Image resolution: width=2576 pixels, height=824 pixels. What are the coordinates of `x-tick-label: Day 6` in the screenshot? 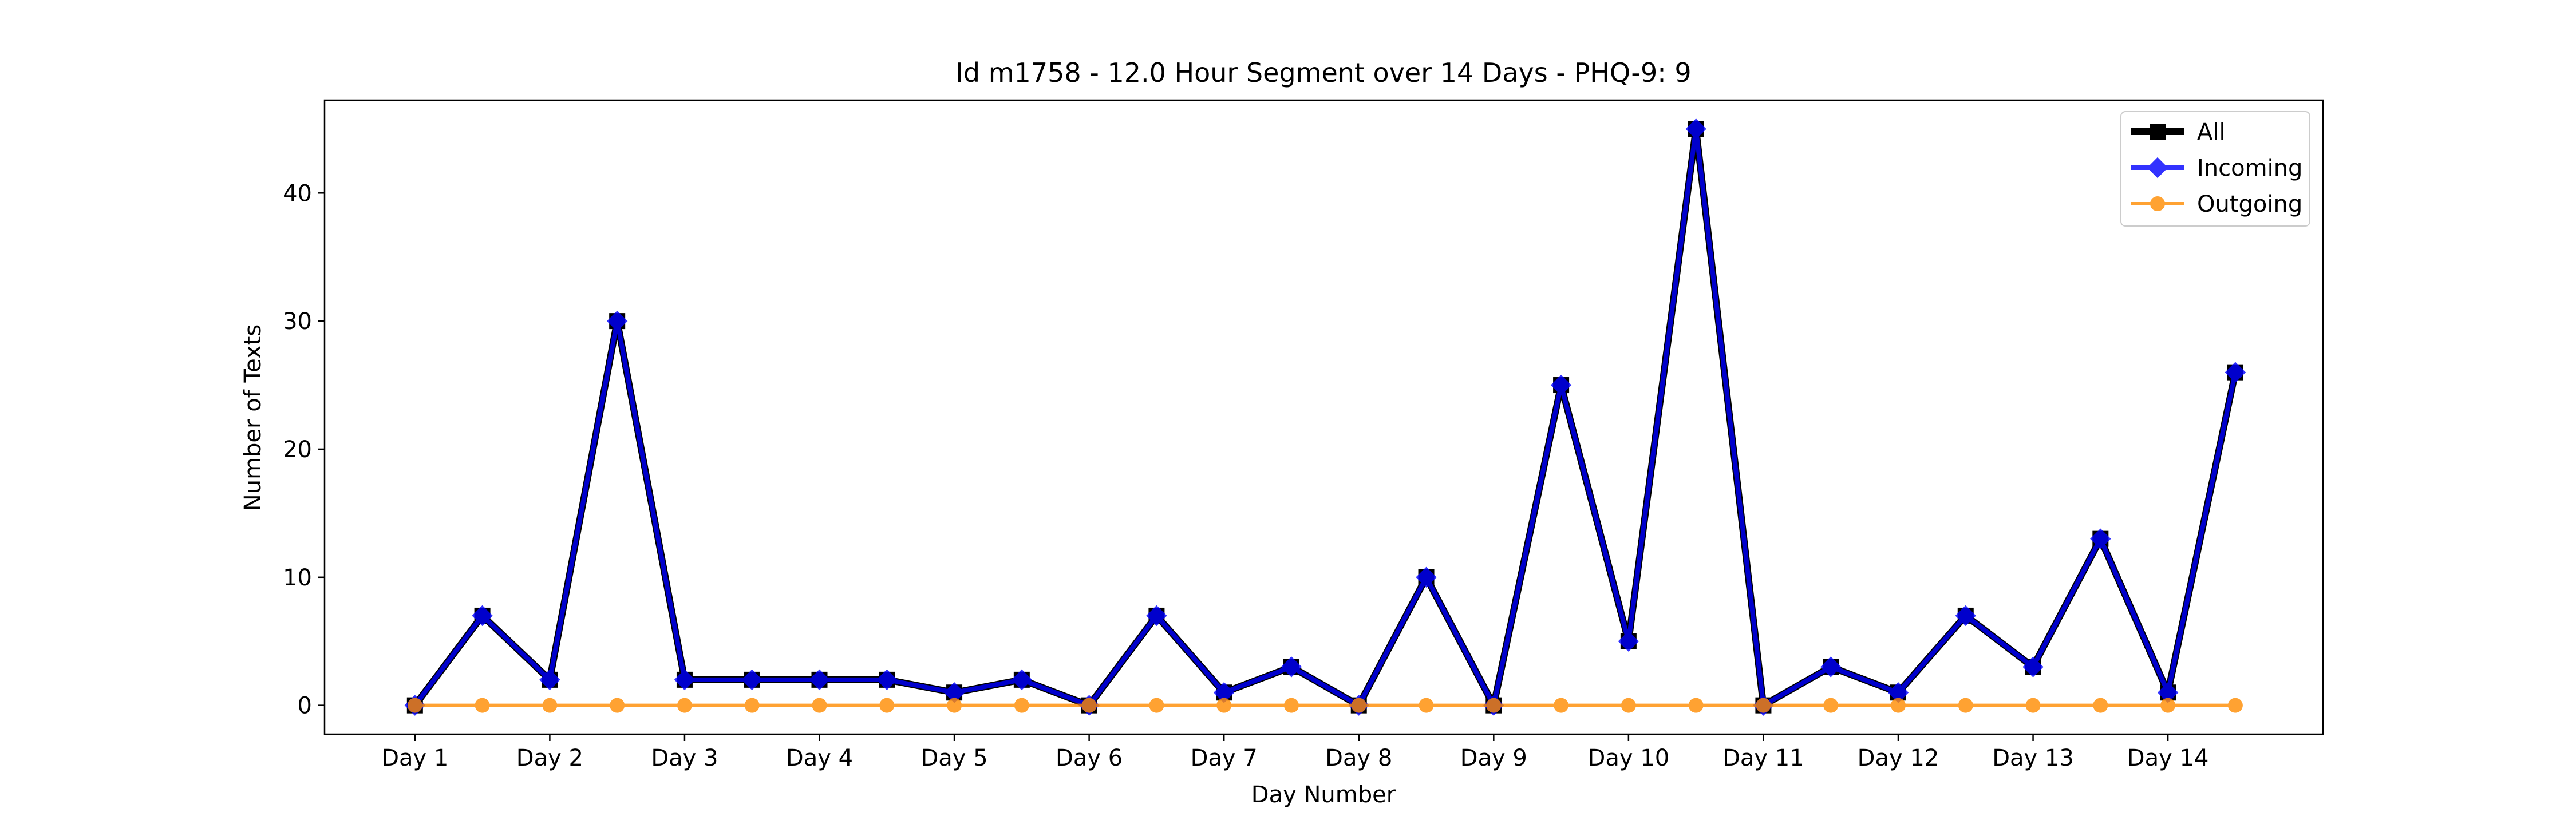 It's located at (1089, 758).